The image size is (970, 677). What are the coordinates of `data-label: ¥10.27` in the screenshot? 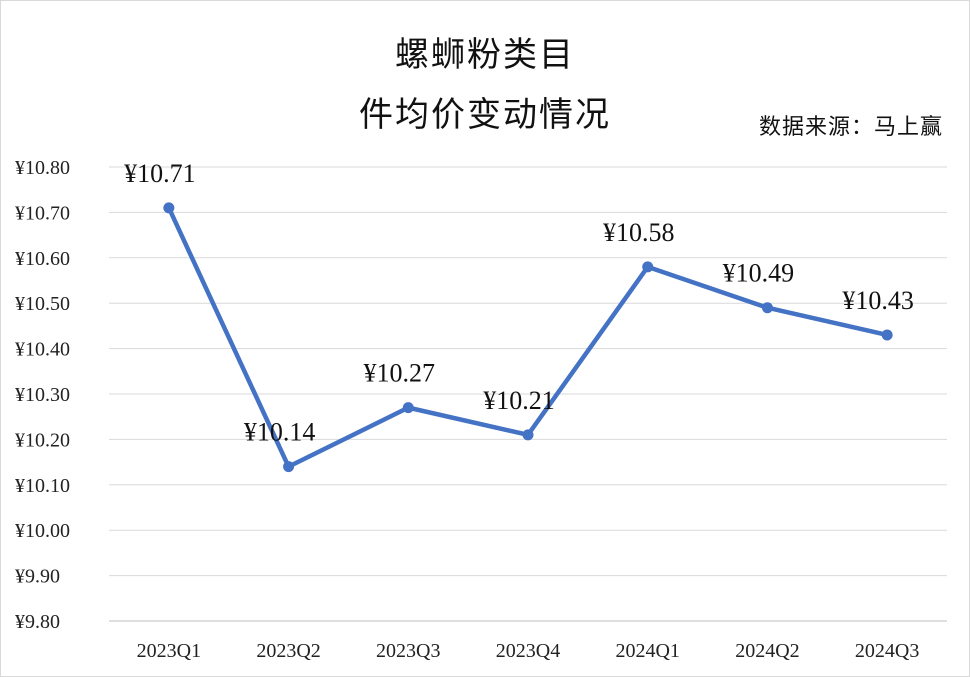 It's located at (400, 373).